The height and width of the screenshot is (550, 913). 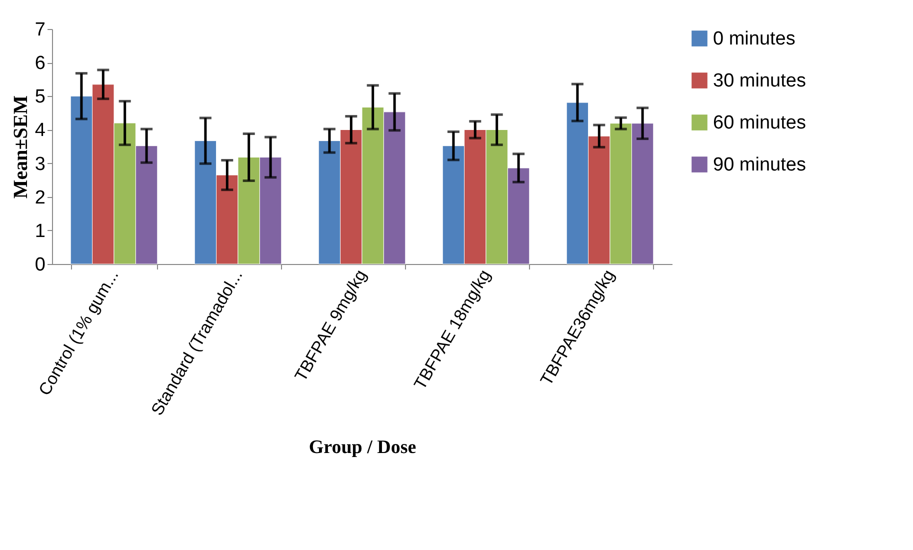 I want to click on y-tick-label: 0, so click(x=40, y=265).